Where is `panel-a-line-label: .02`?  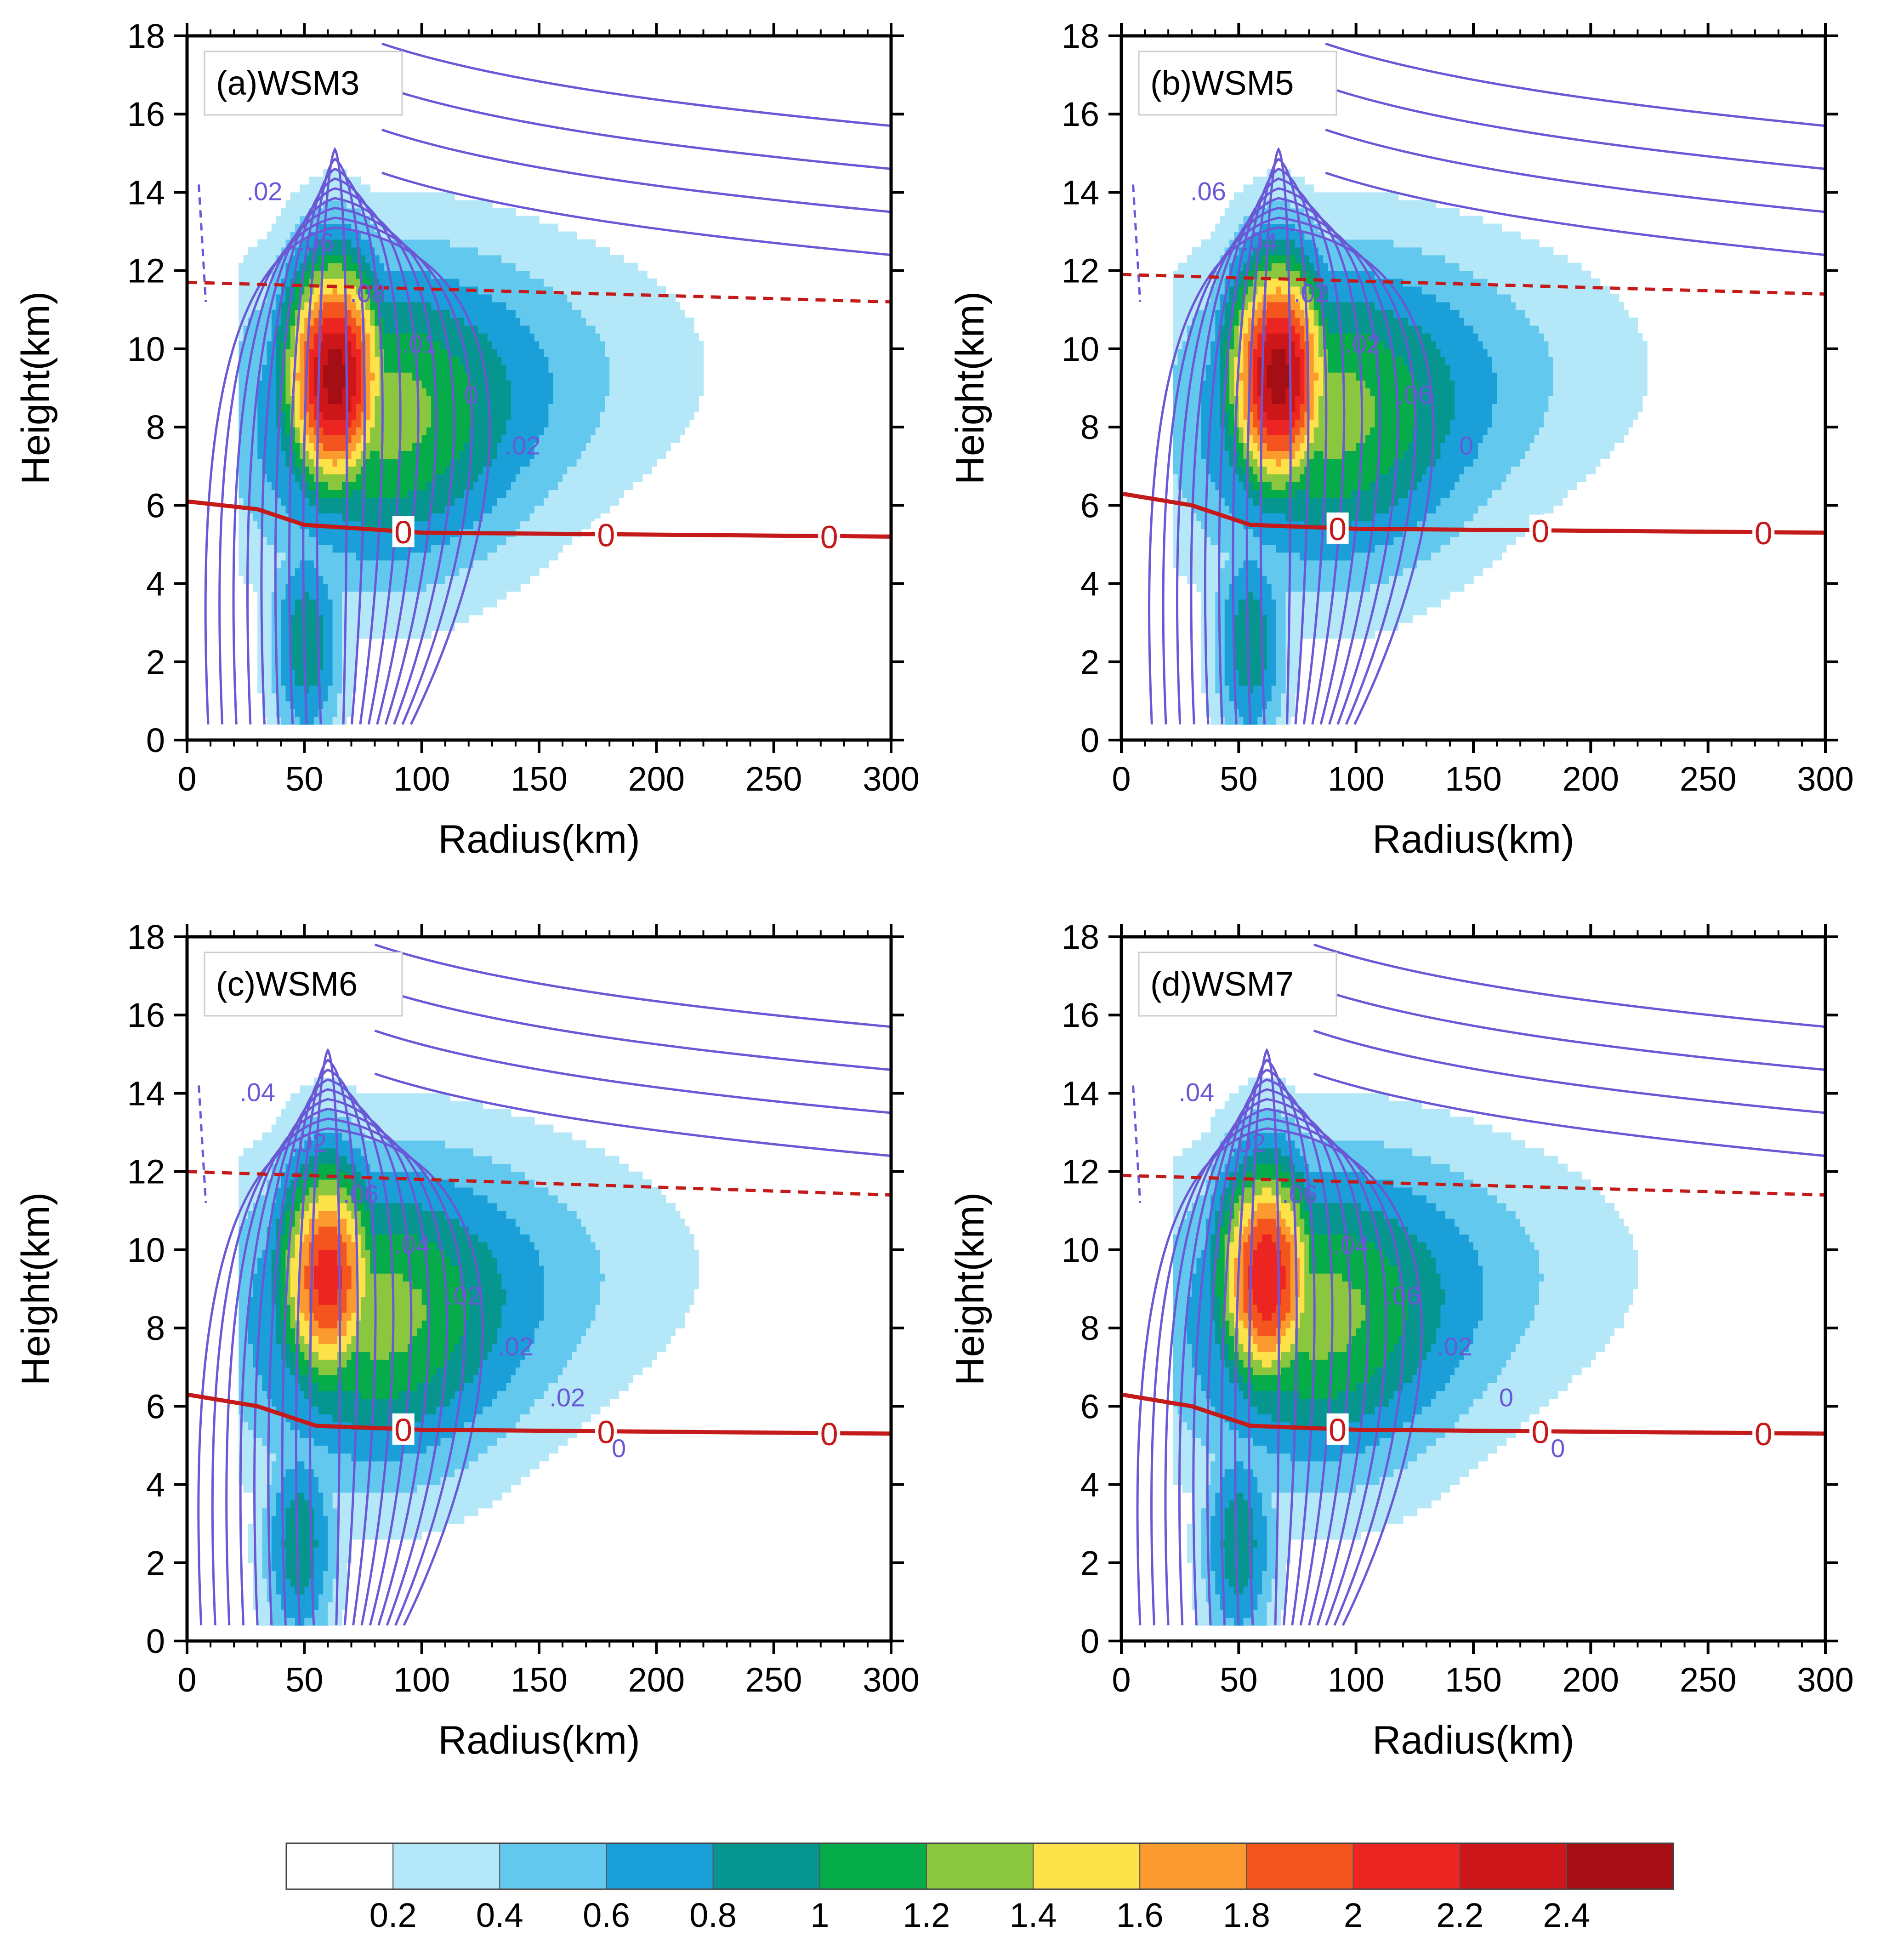 panel-a-line-label: .02 is located at coordinates (265, 191).